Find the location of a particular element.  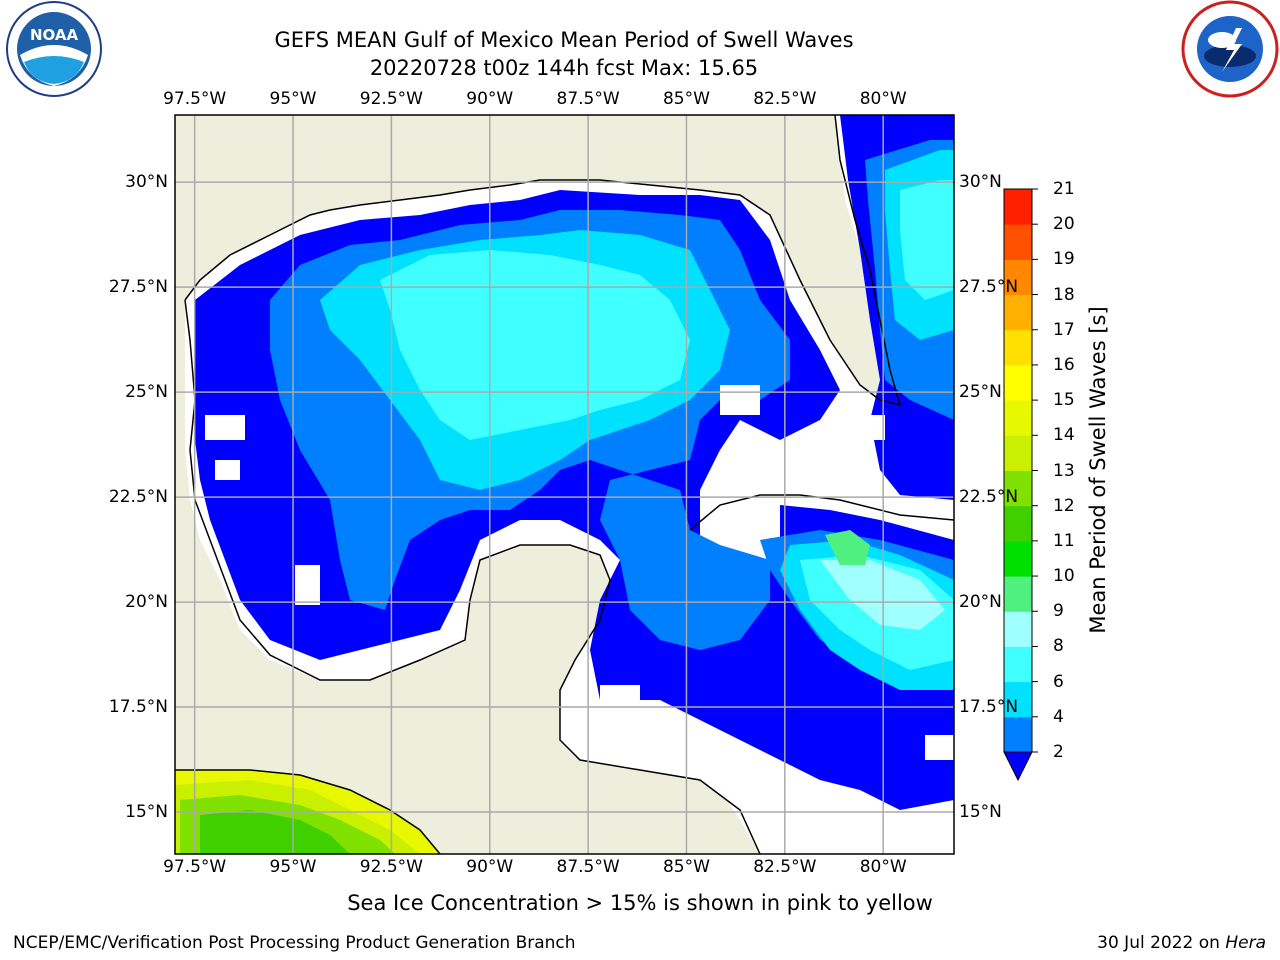

nws-logo is located at coordinates (1230, 49).